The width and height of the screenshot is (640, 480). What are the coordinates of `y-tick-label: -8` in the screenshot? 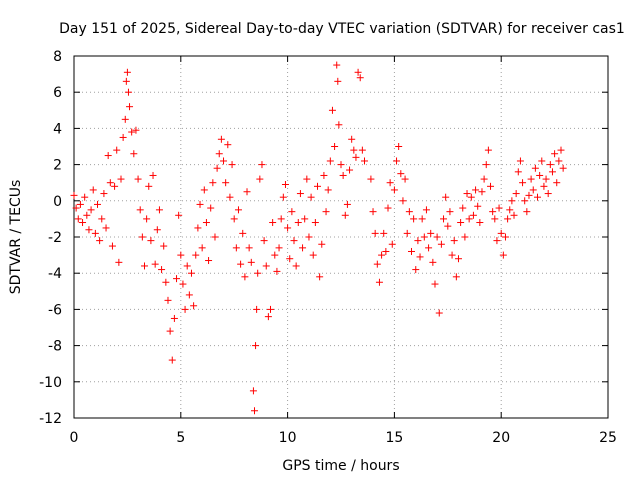 It's located at (55, 347).